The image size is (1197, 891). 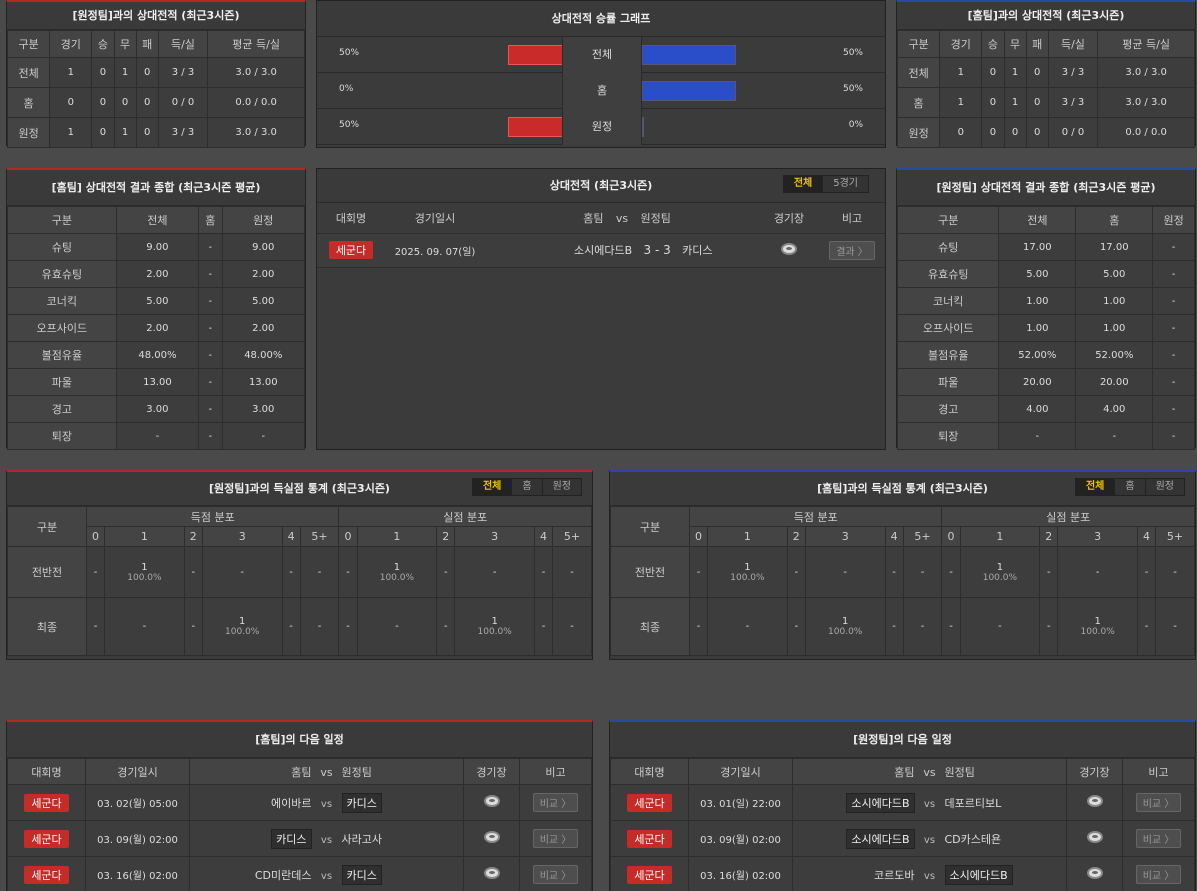 I want to click on col-teams: 홈팀 vs 원정팀, so click(x=929, y=771).